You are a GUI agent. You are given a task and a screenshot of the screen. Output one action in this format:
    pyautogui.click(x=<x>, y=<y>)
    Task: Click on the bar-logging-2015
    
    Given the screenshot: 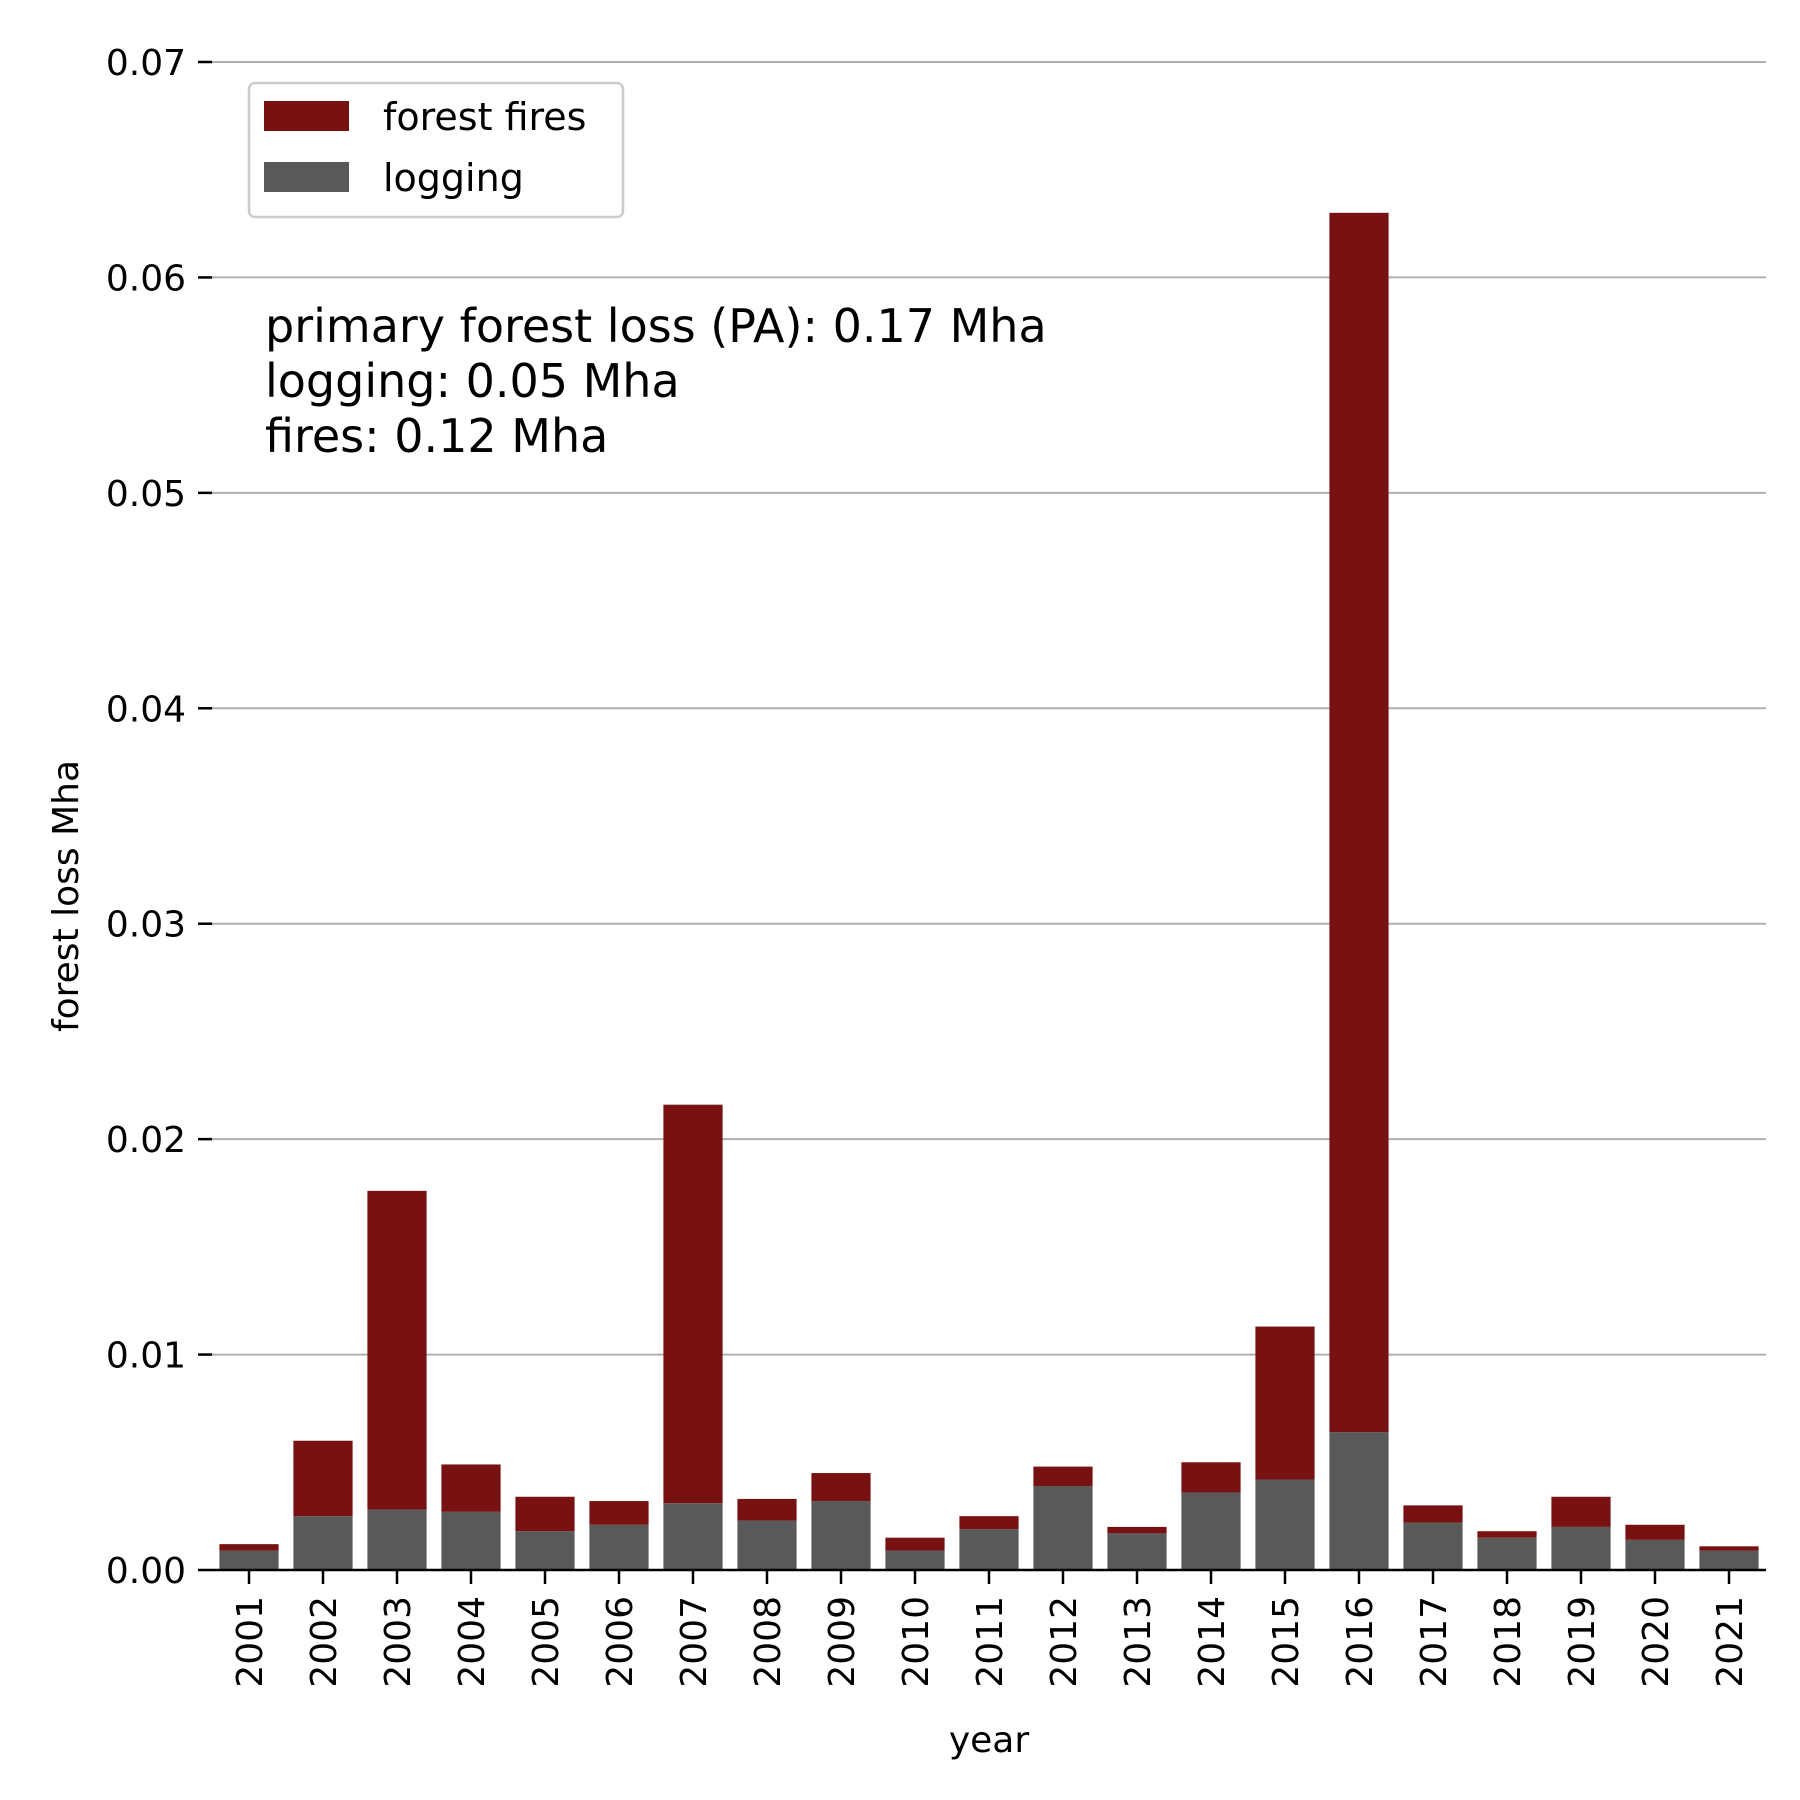 What is the action you would take?
    pyautogui.click(x=1285, y=1524)
    